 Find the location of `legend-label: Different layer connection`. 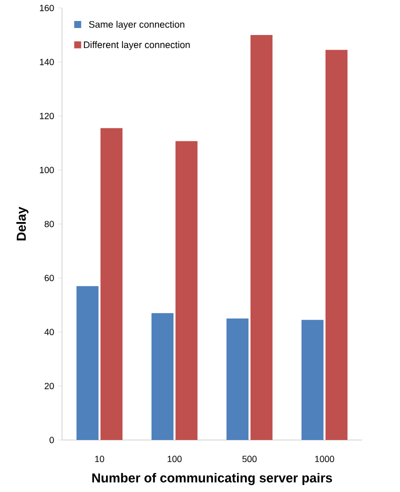

legend-label: Different layer connection is located at coordinates (137, 45).